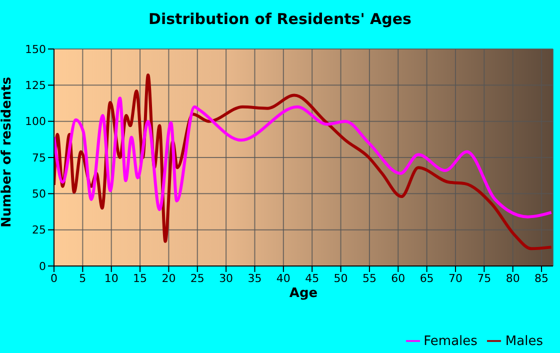  Describe the element at coordinates (427, 278) in the screenshot. I see `x-tick-label: 65` at that location.